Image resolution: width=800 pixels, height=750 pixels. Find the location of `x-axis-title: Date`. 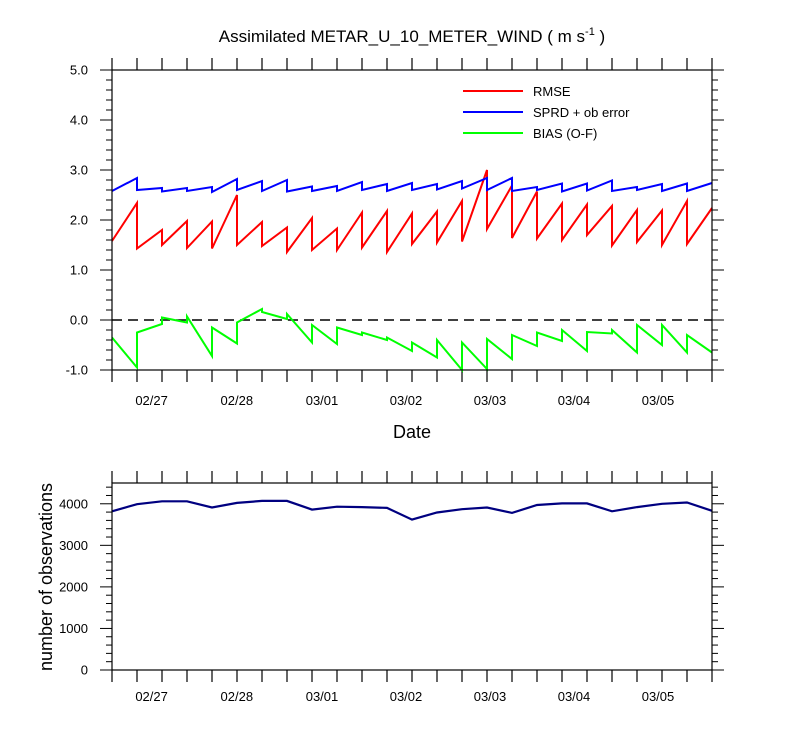

x-axis-title: Date is located at coordinates (412, 432).